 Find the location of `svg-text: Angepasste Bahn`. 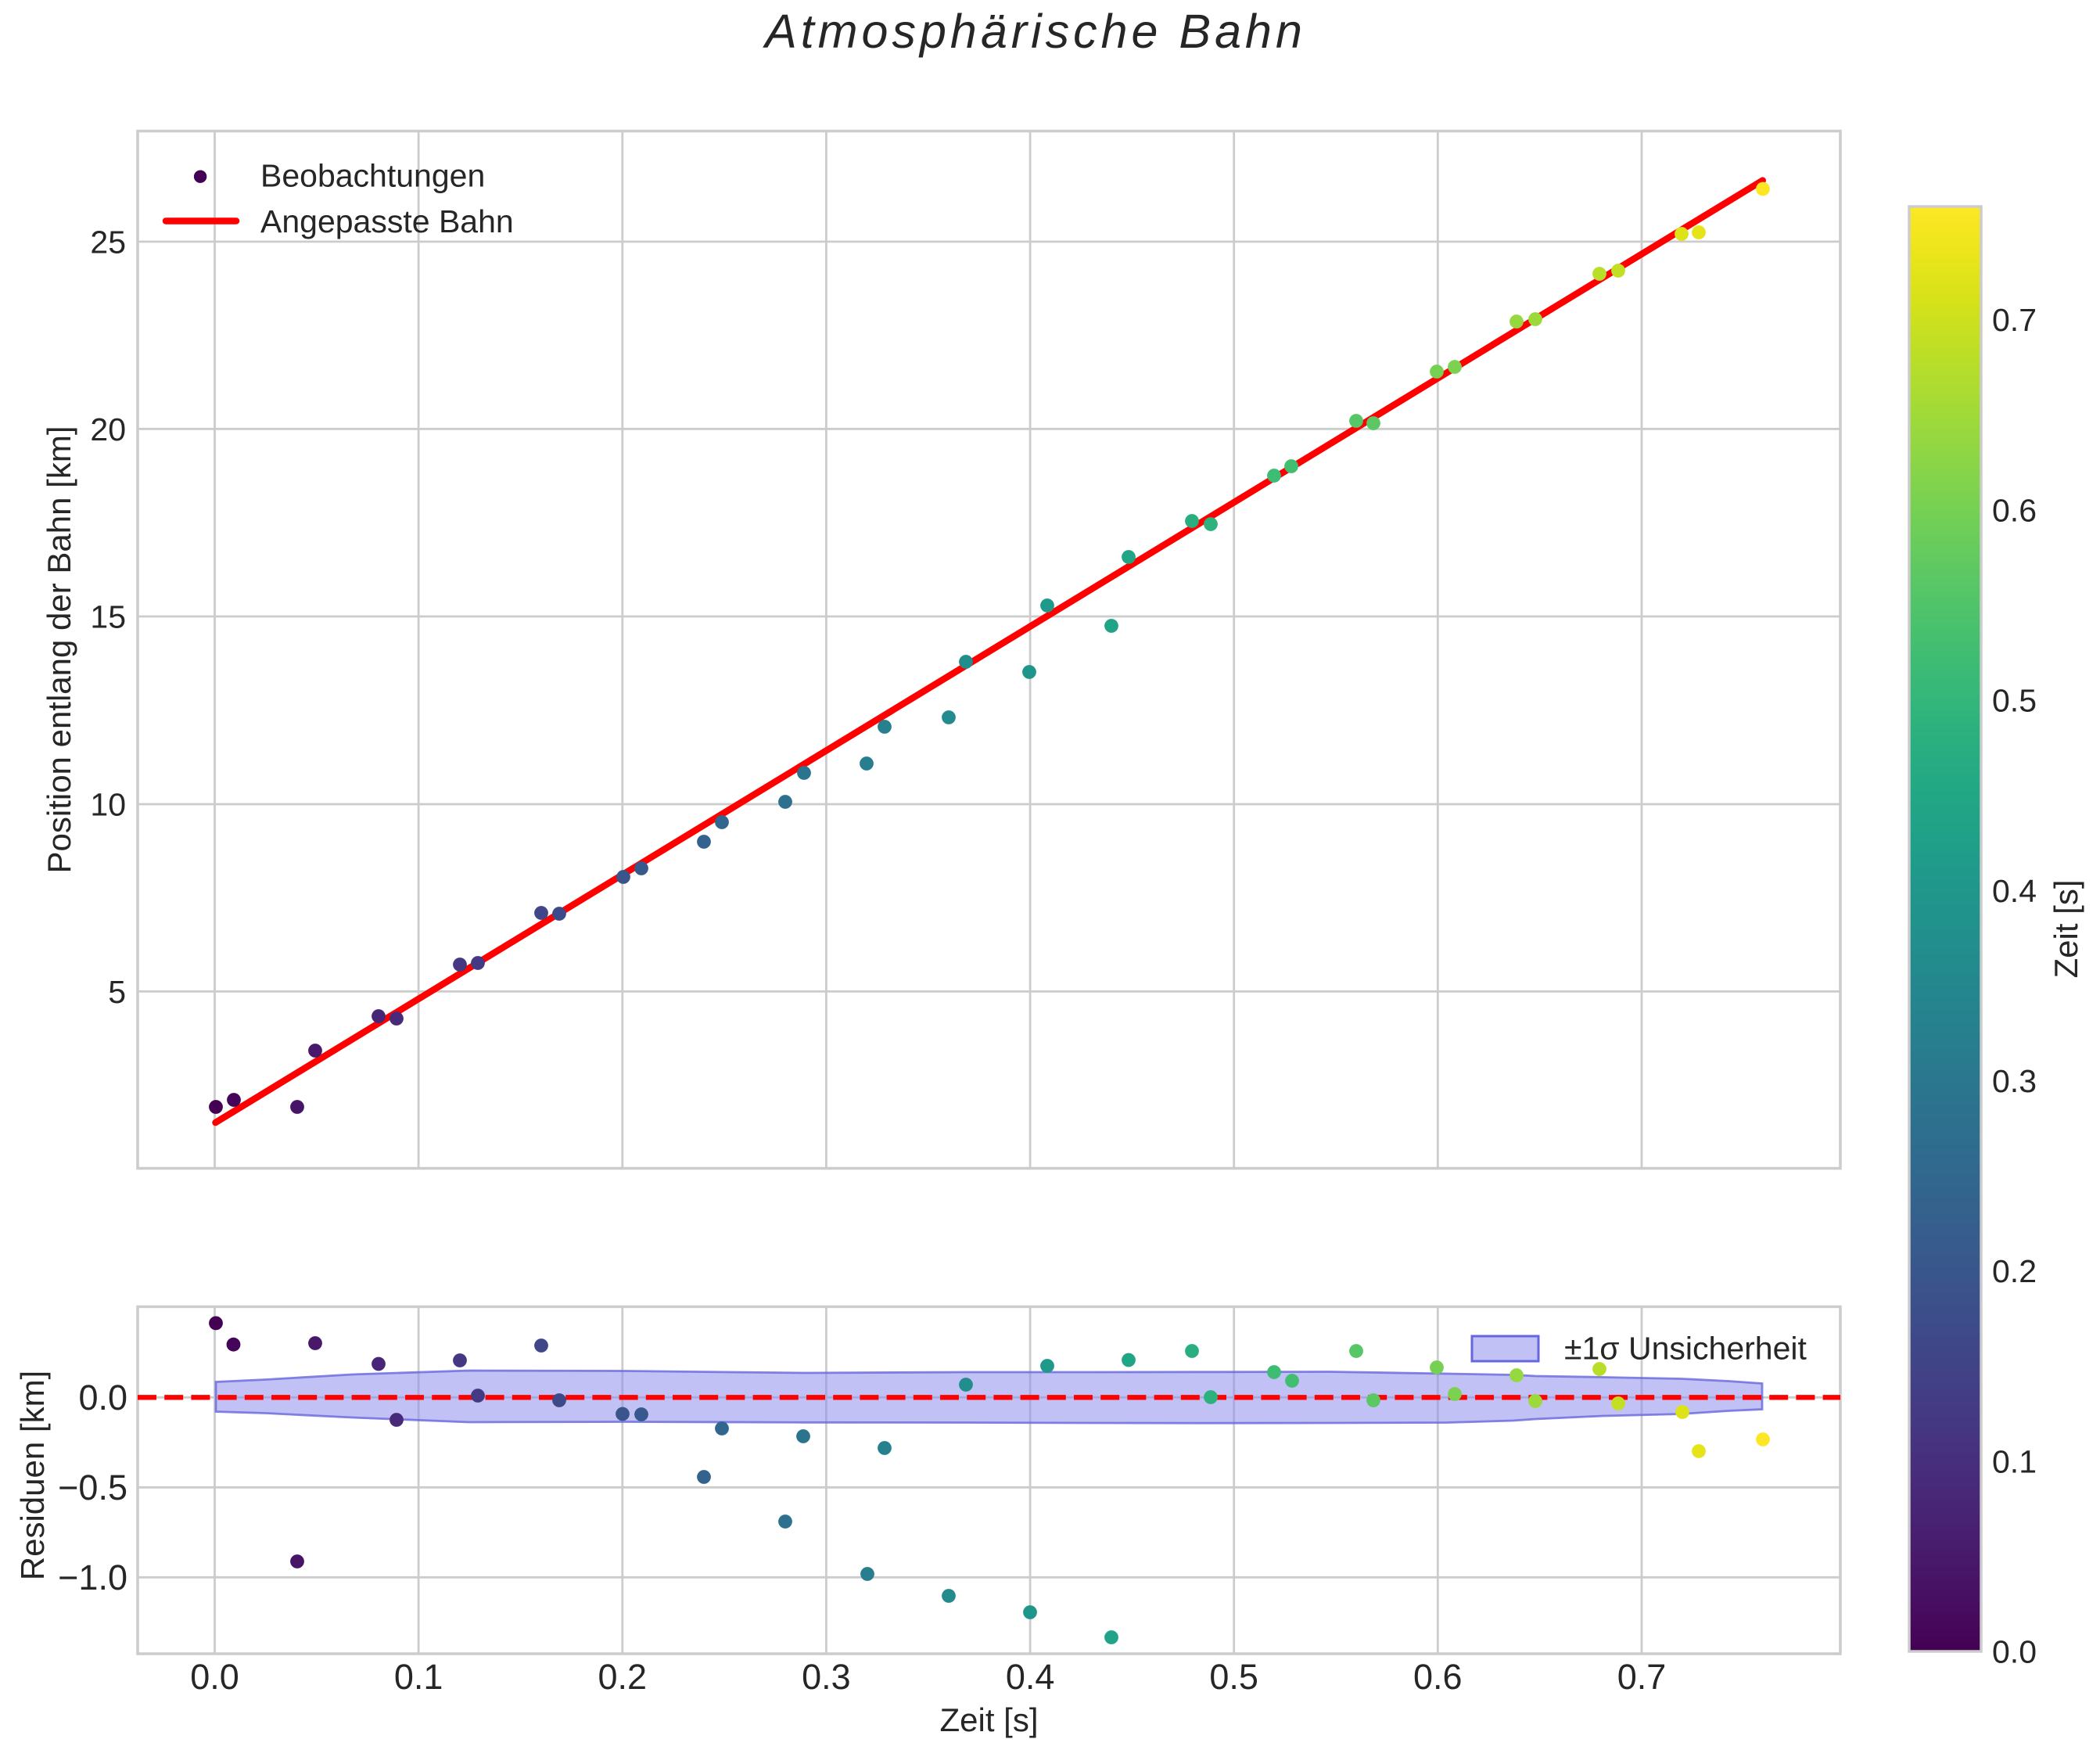

svg-text: Angepasste Bahn is located at coordinates (387, 221).